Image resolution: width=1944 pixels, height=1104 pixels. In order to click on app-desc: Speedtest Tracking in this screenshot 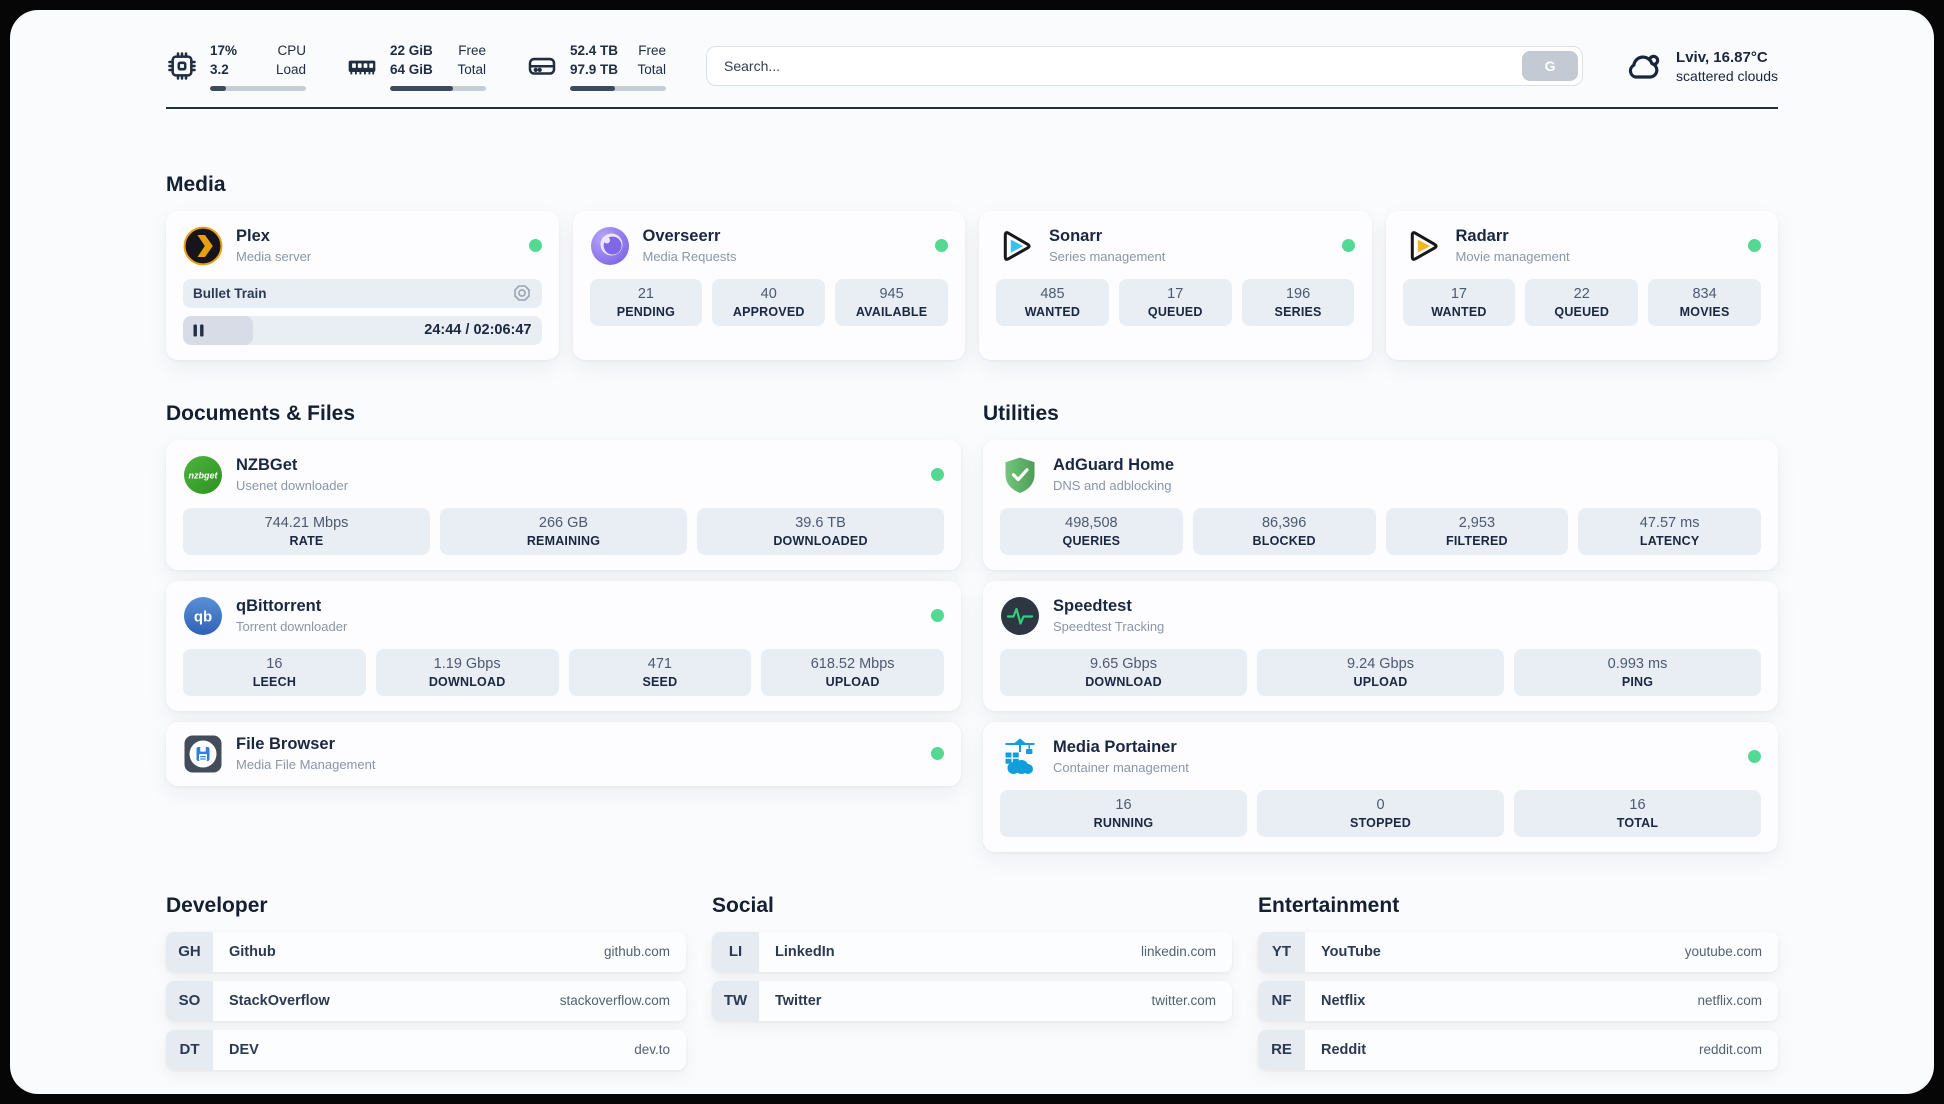, I will do `click(1109, 627)`.